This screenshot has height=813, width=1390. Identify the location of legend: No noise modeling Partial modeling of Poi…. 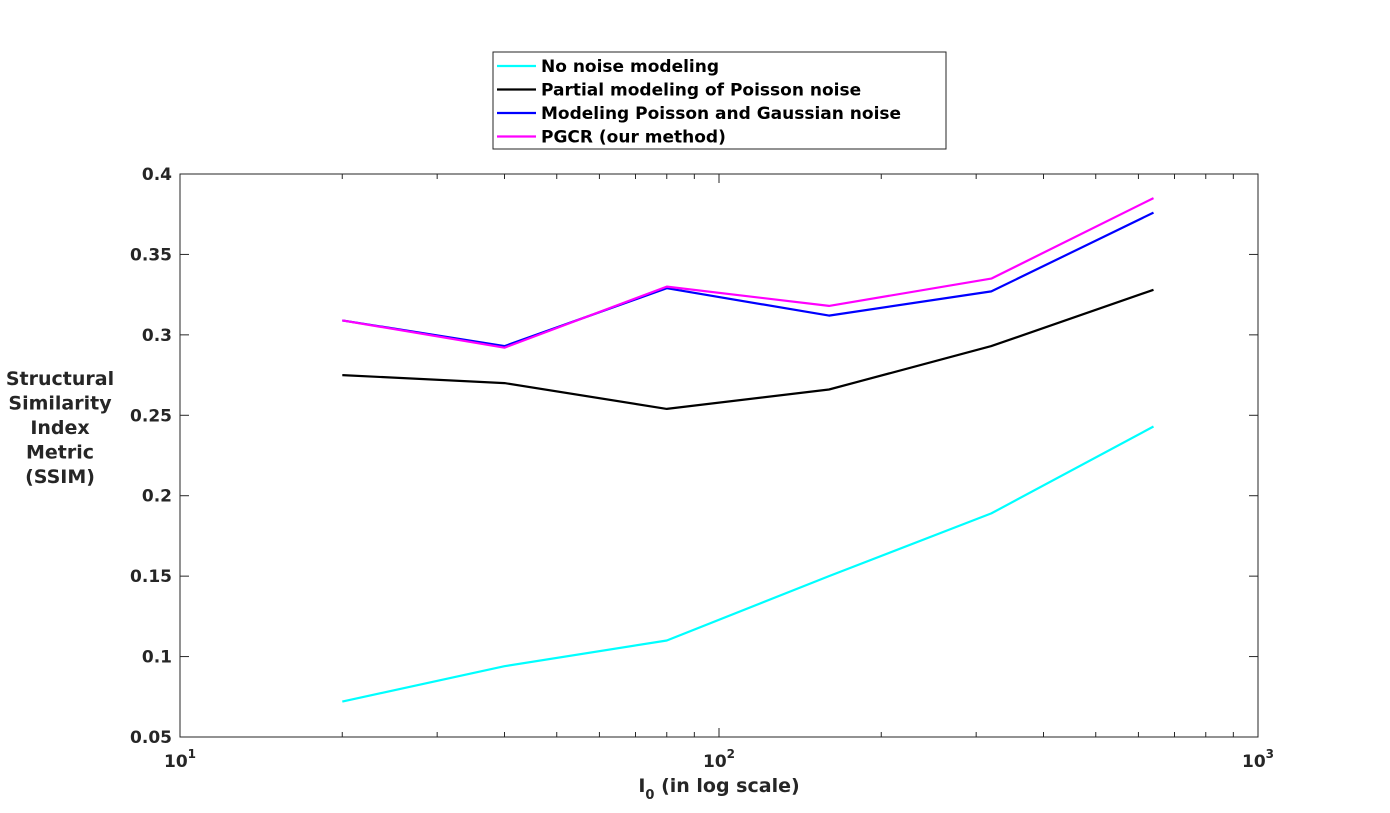
(719, 100).